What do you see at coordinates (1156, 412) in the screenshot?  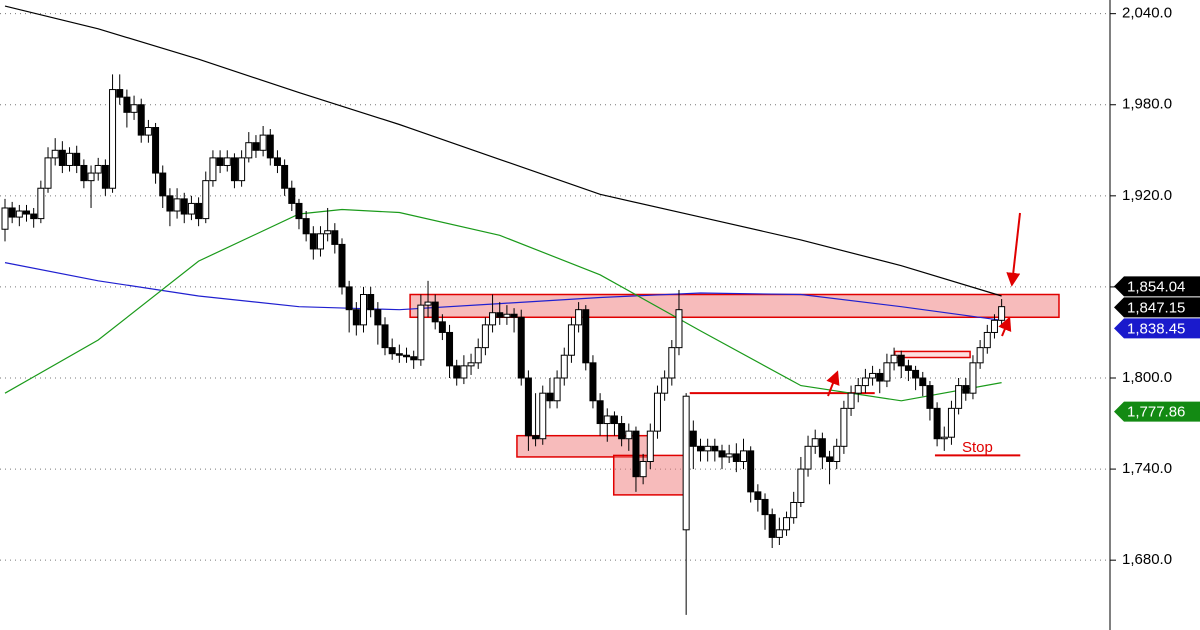 I see `price-tag-label: 1,777.86` at bounding box center [1156, 412].